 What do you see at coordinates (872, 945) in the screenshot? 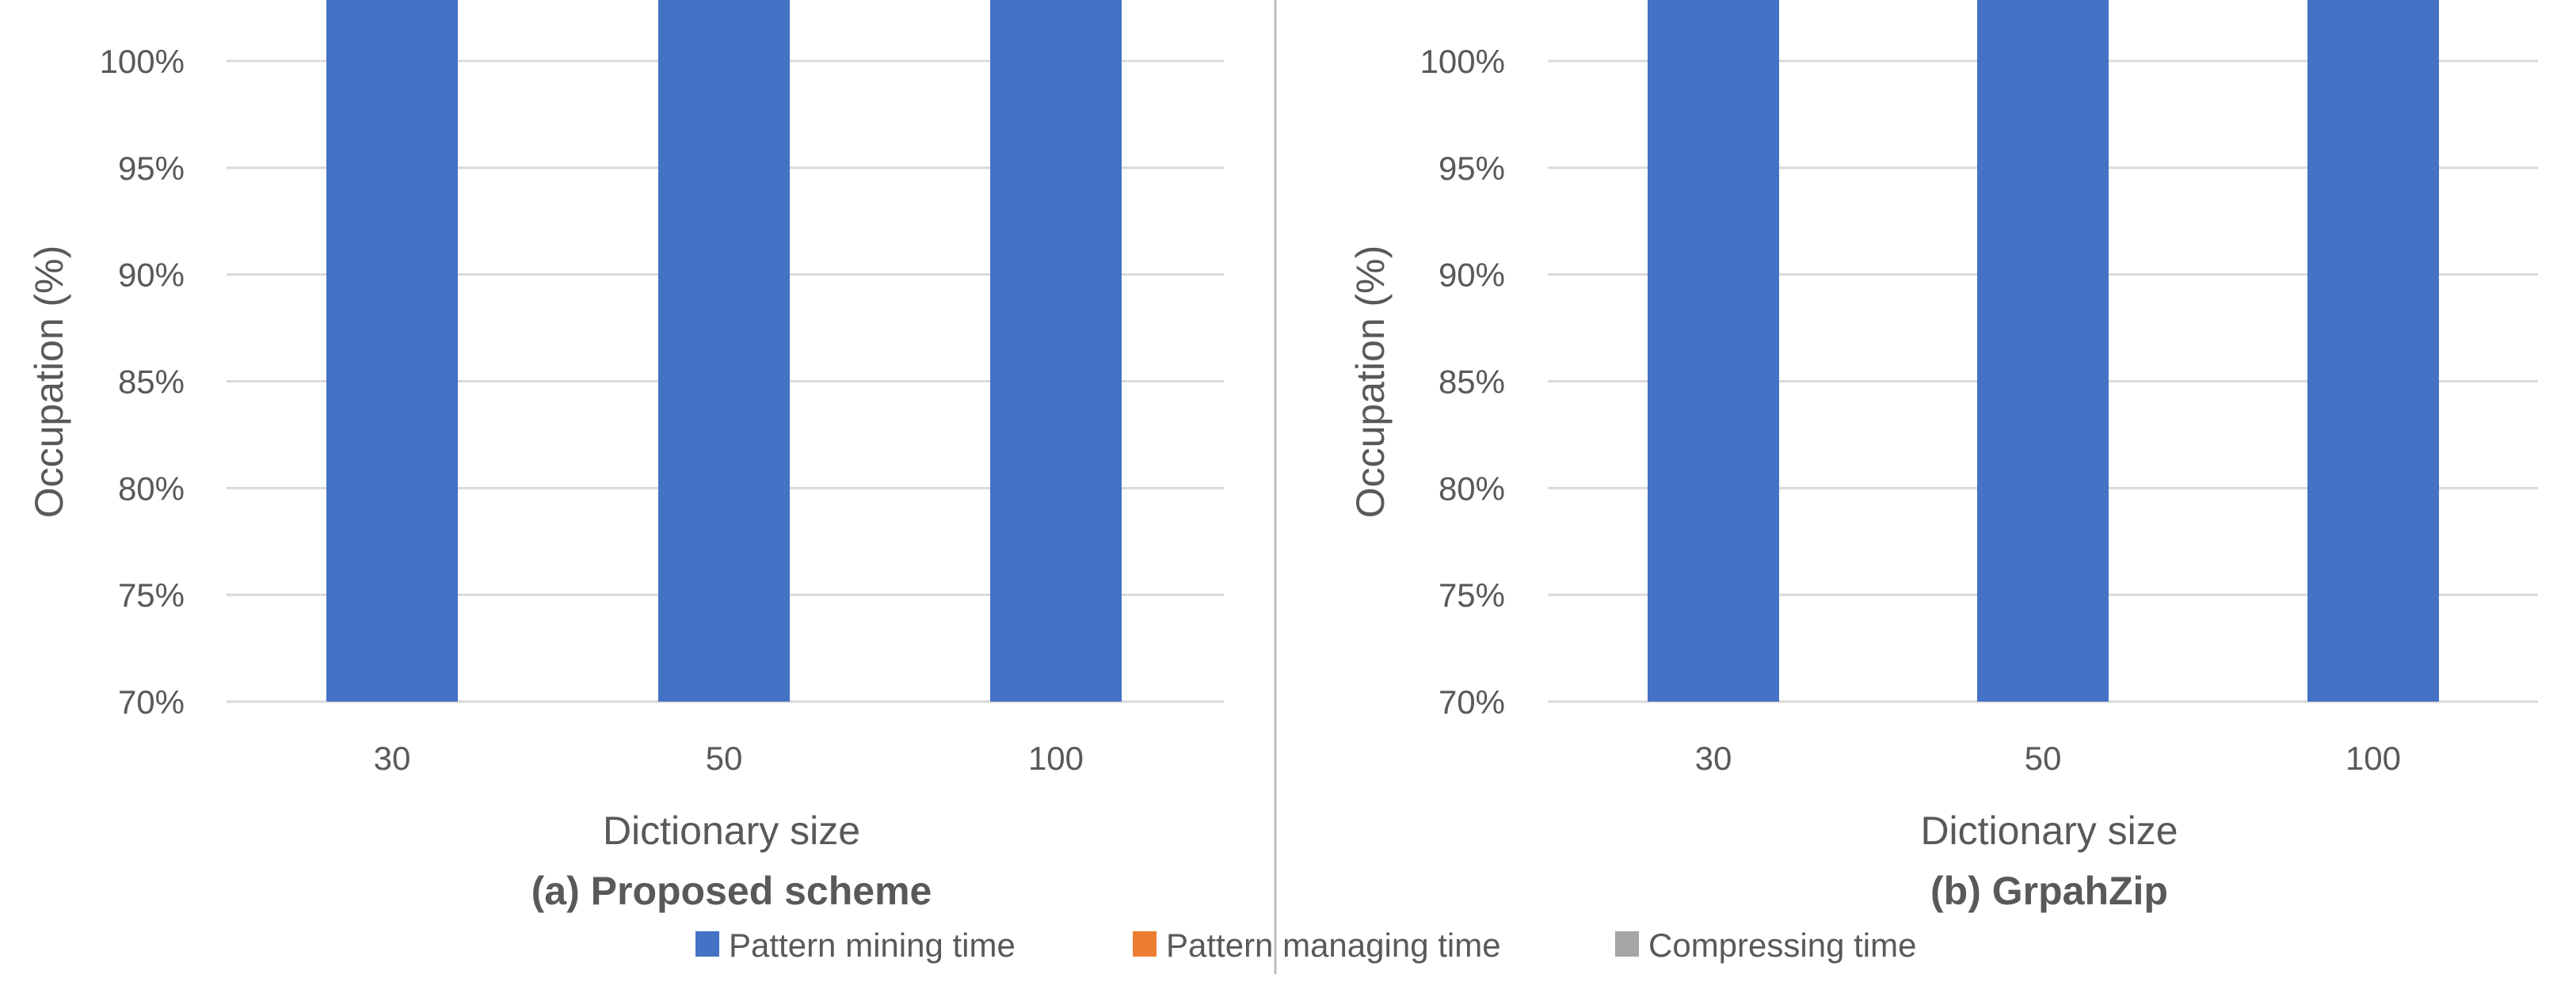
I see `legend-label-mining: Pattern mining time` at bounding box center [872, 945].